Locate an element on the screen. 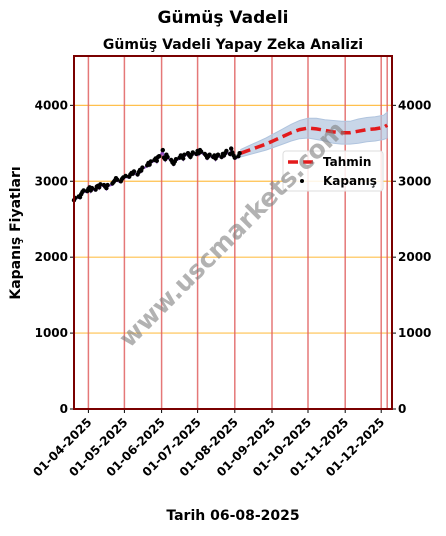  y-tick-label-left-4000: 4000 is located at coordinates (51, 105).